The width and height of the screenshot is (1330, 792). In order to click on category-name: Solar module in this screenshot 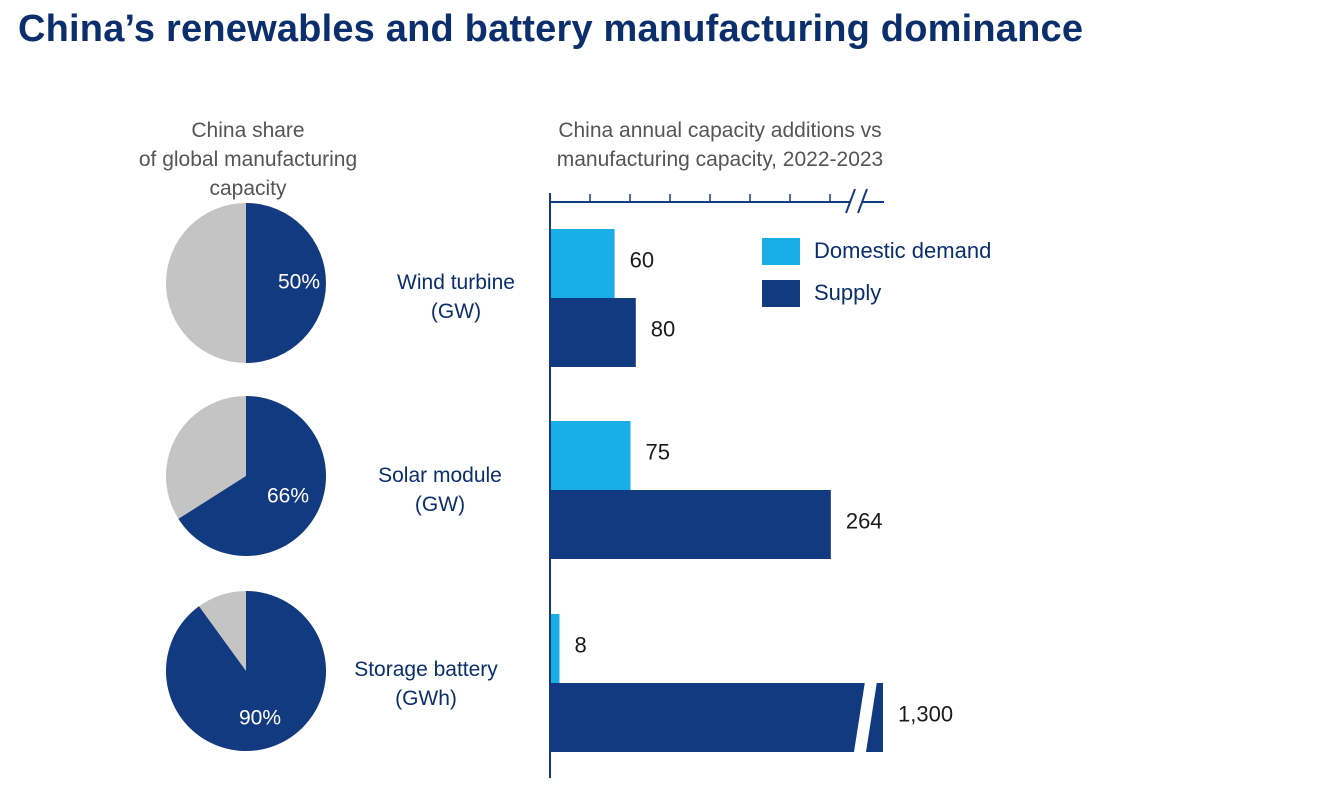, I will do `click(440, 475)`.